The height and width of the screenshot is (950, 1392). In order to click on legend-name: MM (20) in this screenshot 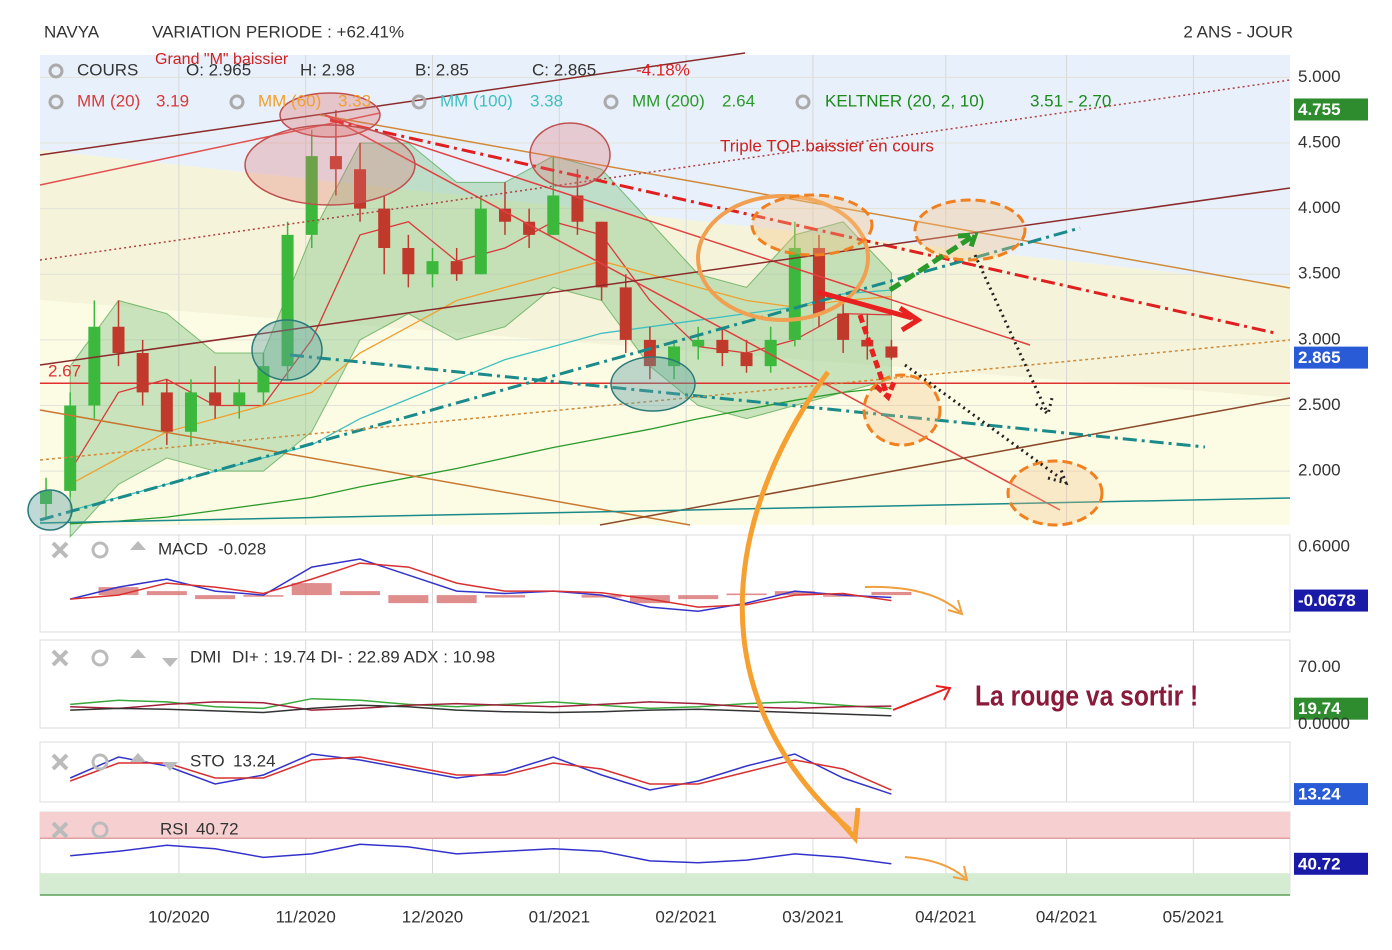, I will do `click(108, 100)`.